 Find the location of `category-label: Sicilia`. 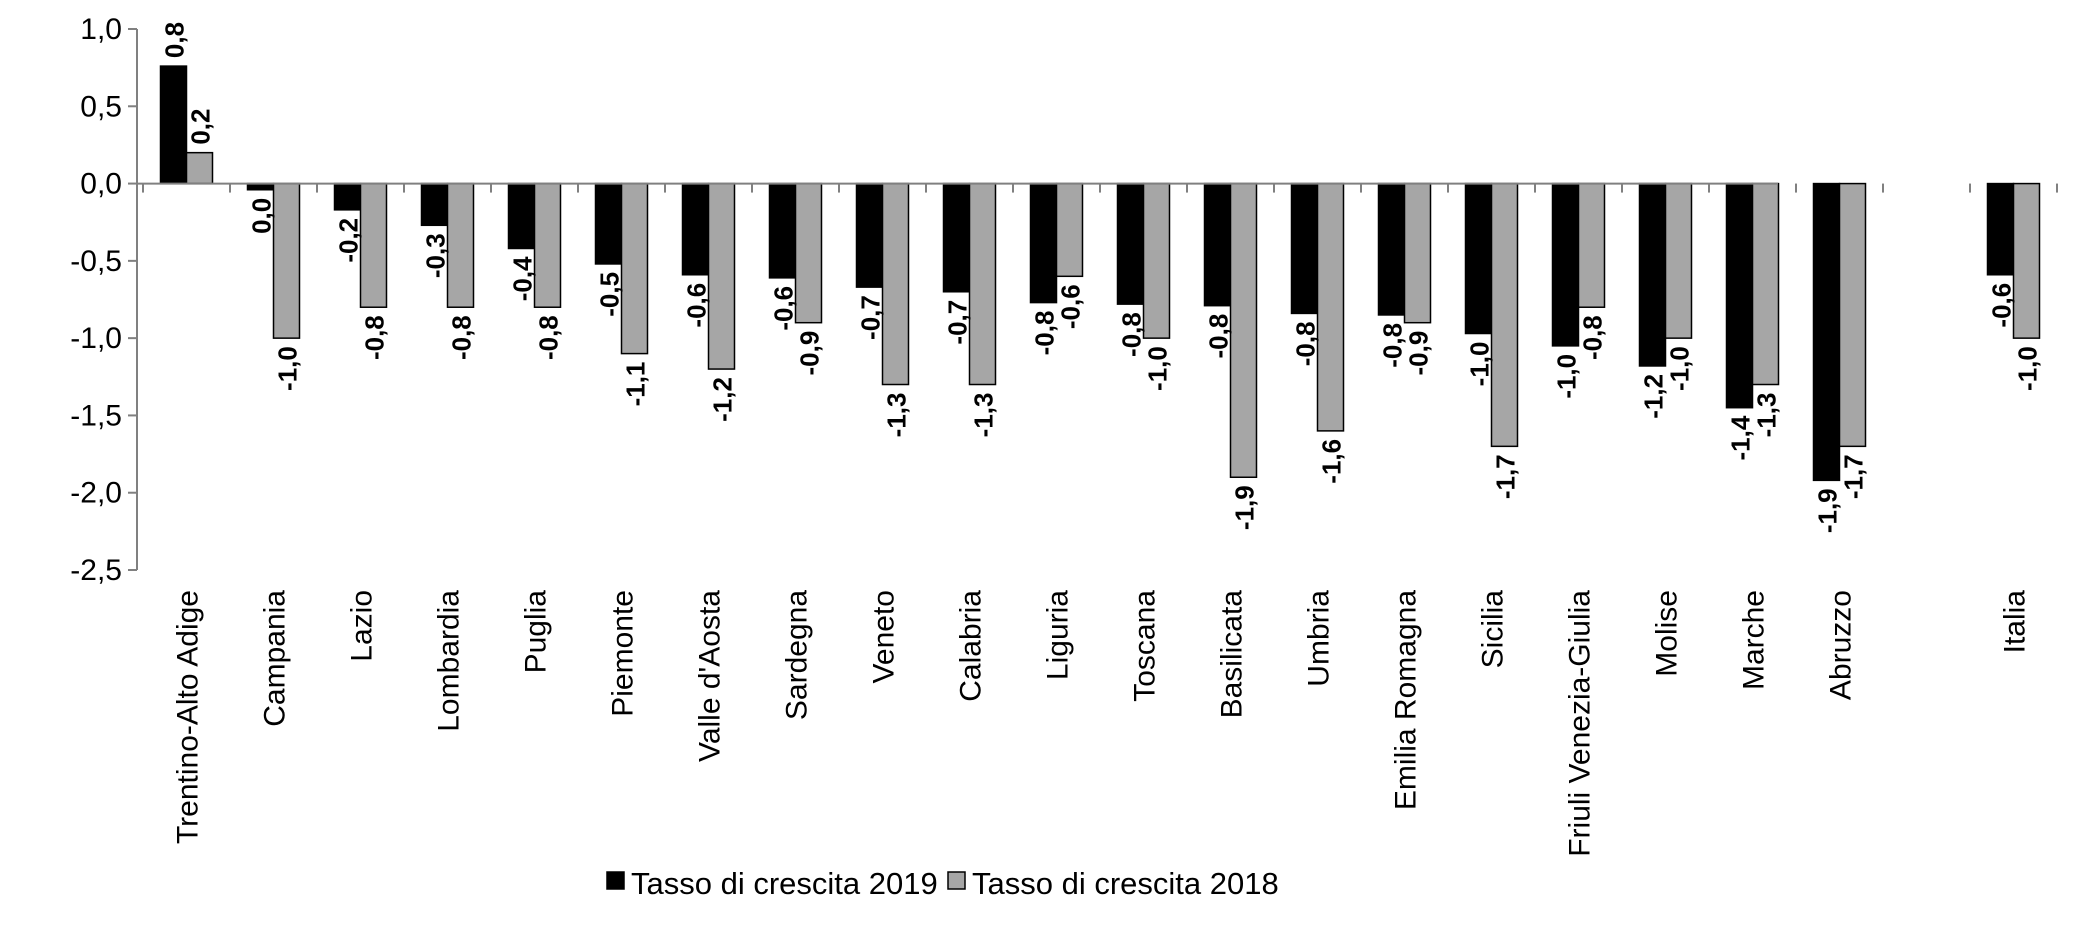

category-label: Sicilia is located at coordinates (1493, 629).